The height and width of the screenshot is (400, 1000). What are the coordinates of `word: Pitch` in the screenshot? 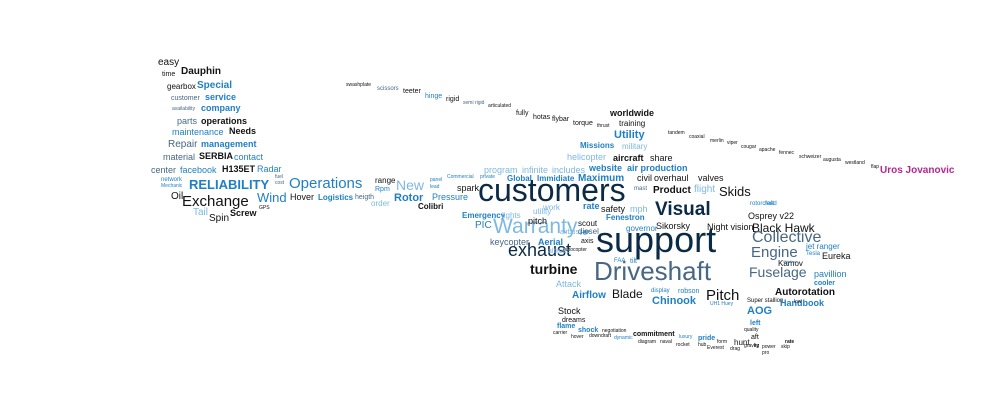 It's located at (723, 295).